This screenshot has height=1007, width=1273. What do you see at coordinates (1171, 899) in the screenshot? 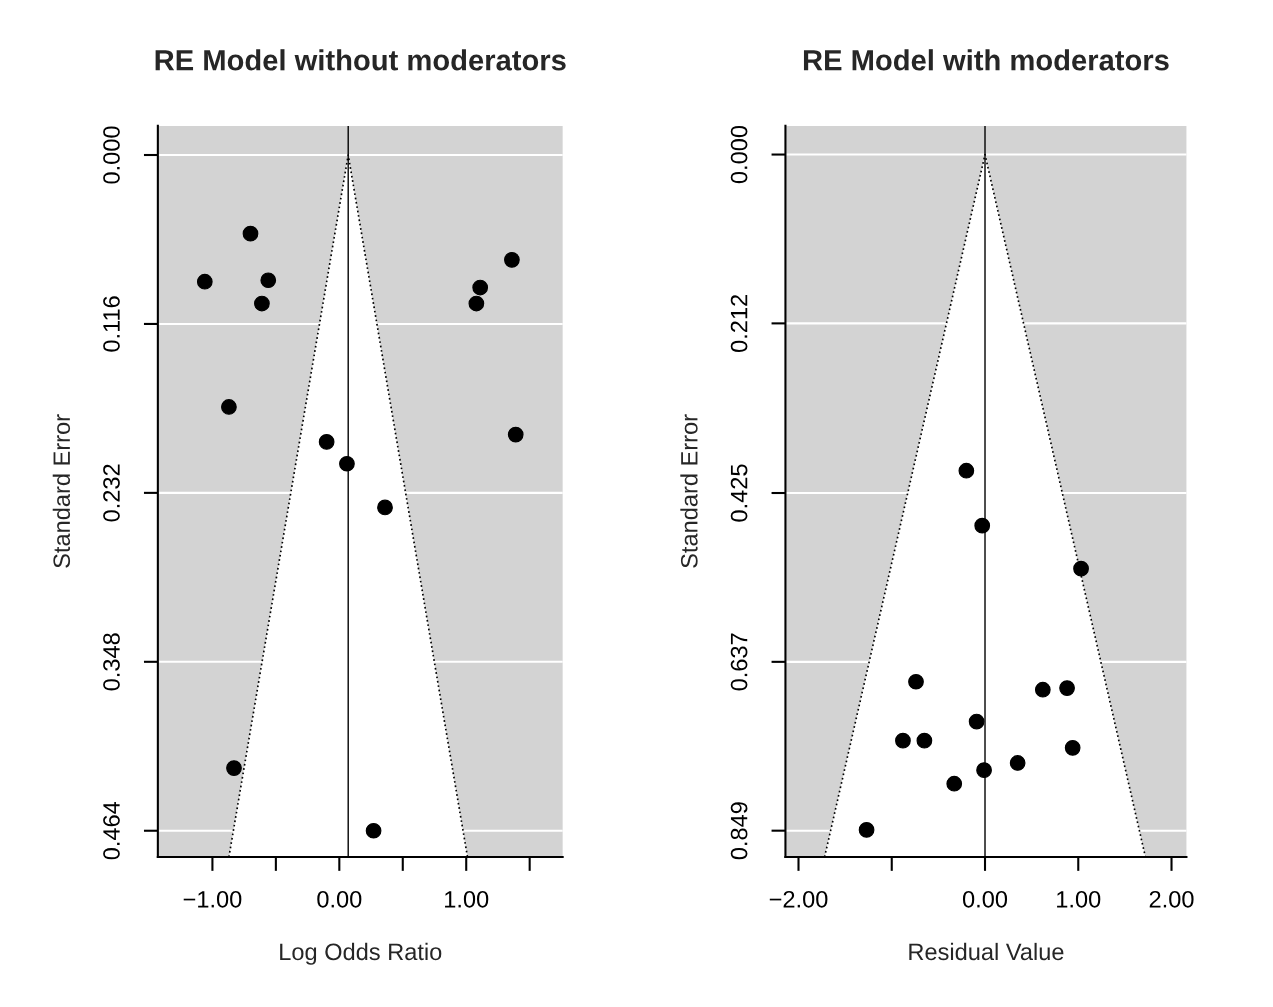
I see `x-tick-label: 2.00` at bounding box center [1171, 899].